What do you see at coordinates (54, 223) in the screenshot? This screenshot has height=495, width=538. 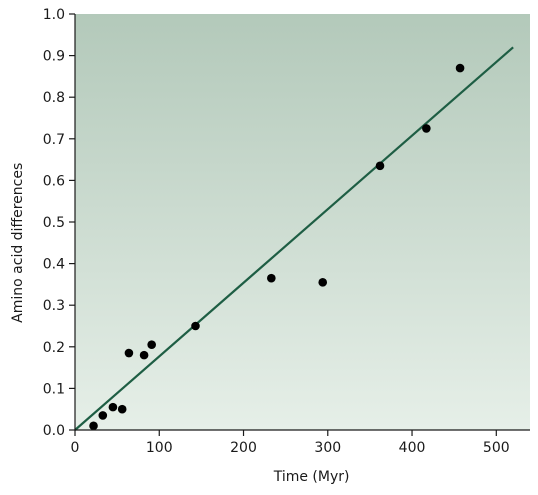 I see `y-tick-label: 0.5` at bounding box center [54, 223].